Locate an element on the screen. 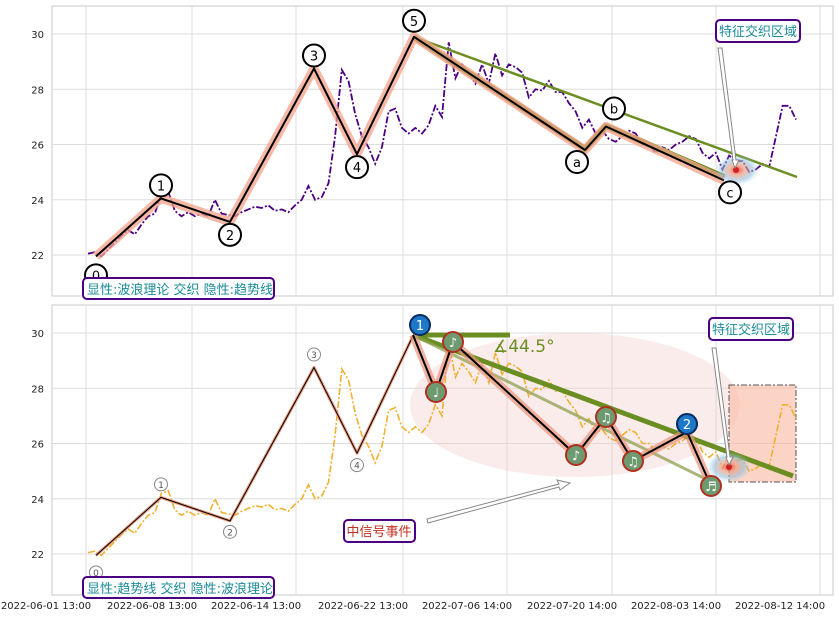 This screenshot has width=839, height=621. bottom-text-box-label: 显性:趋势线 交织 隐性:波浪理论 is located at coordinates (180, 589).